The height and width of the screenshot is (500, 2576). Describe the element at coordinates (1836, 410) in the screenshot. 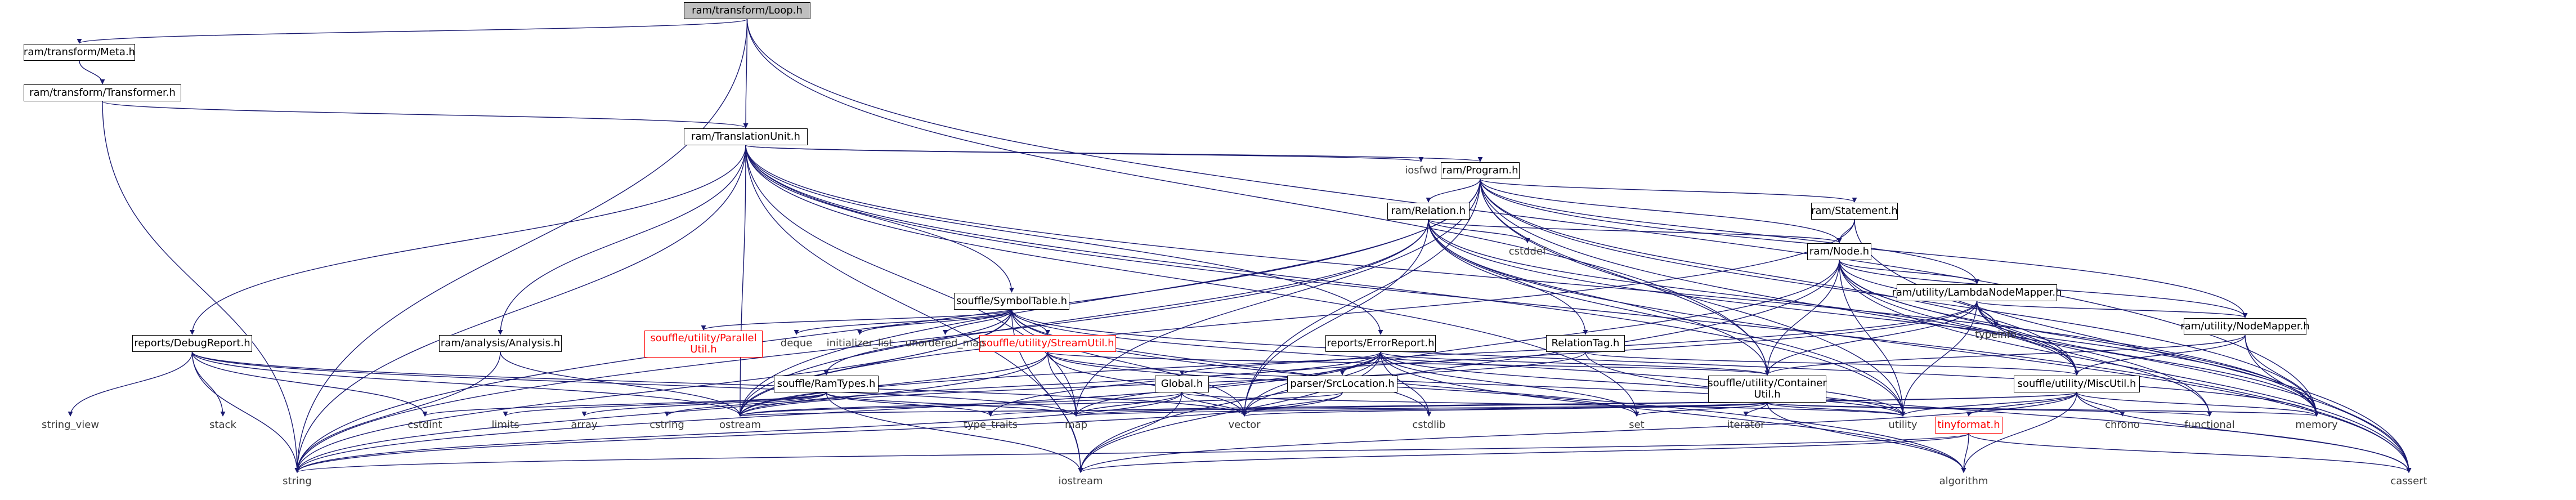

I see `edge-container-to-utility` at that location.